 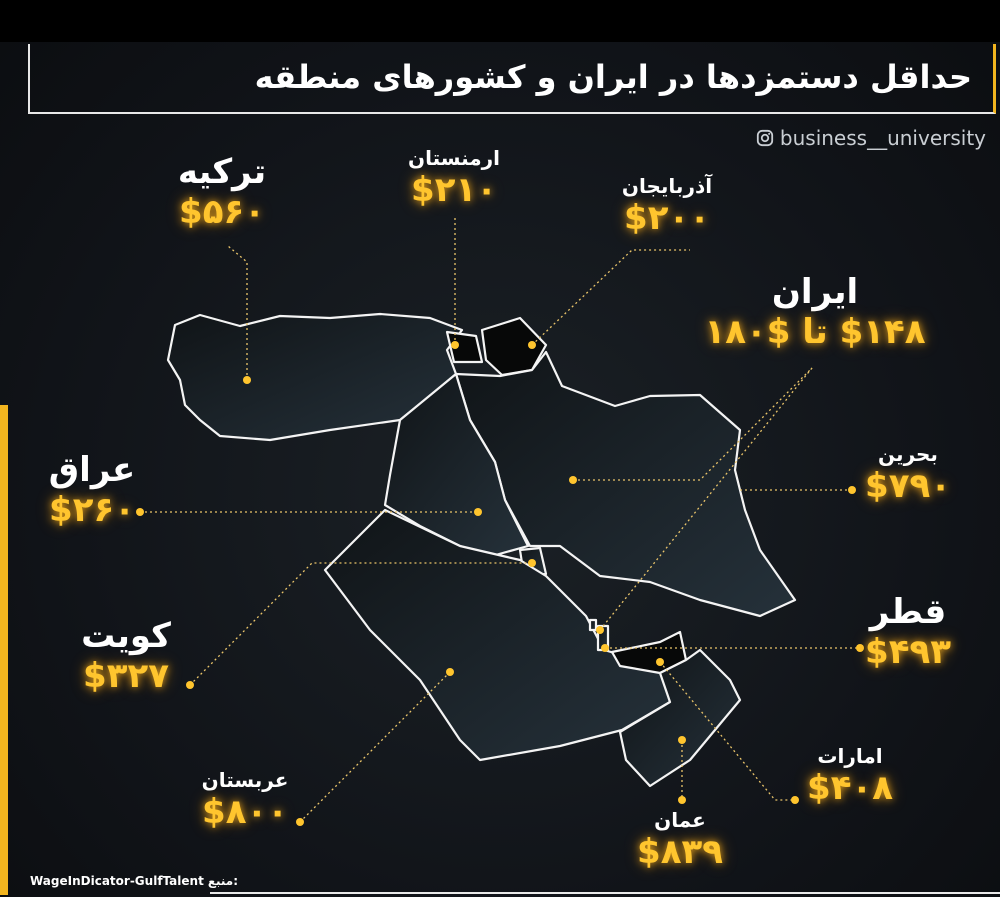 I want to click on wage: $۲۰۰, so click(x=667, y=218).